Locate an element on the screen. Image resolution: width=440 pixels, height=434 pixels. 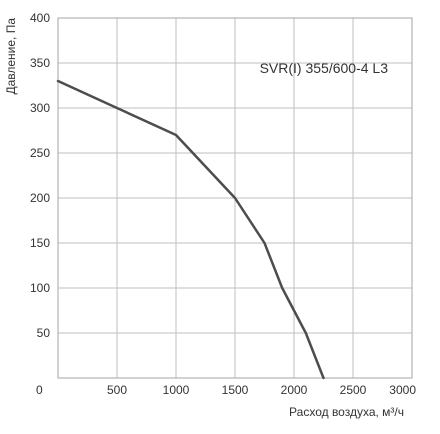
y-axis-title: Давление, Па is located at coordinates (11, 56).